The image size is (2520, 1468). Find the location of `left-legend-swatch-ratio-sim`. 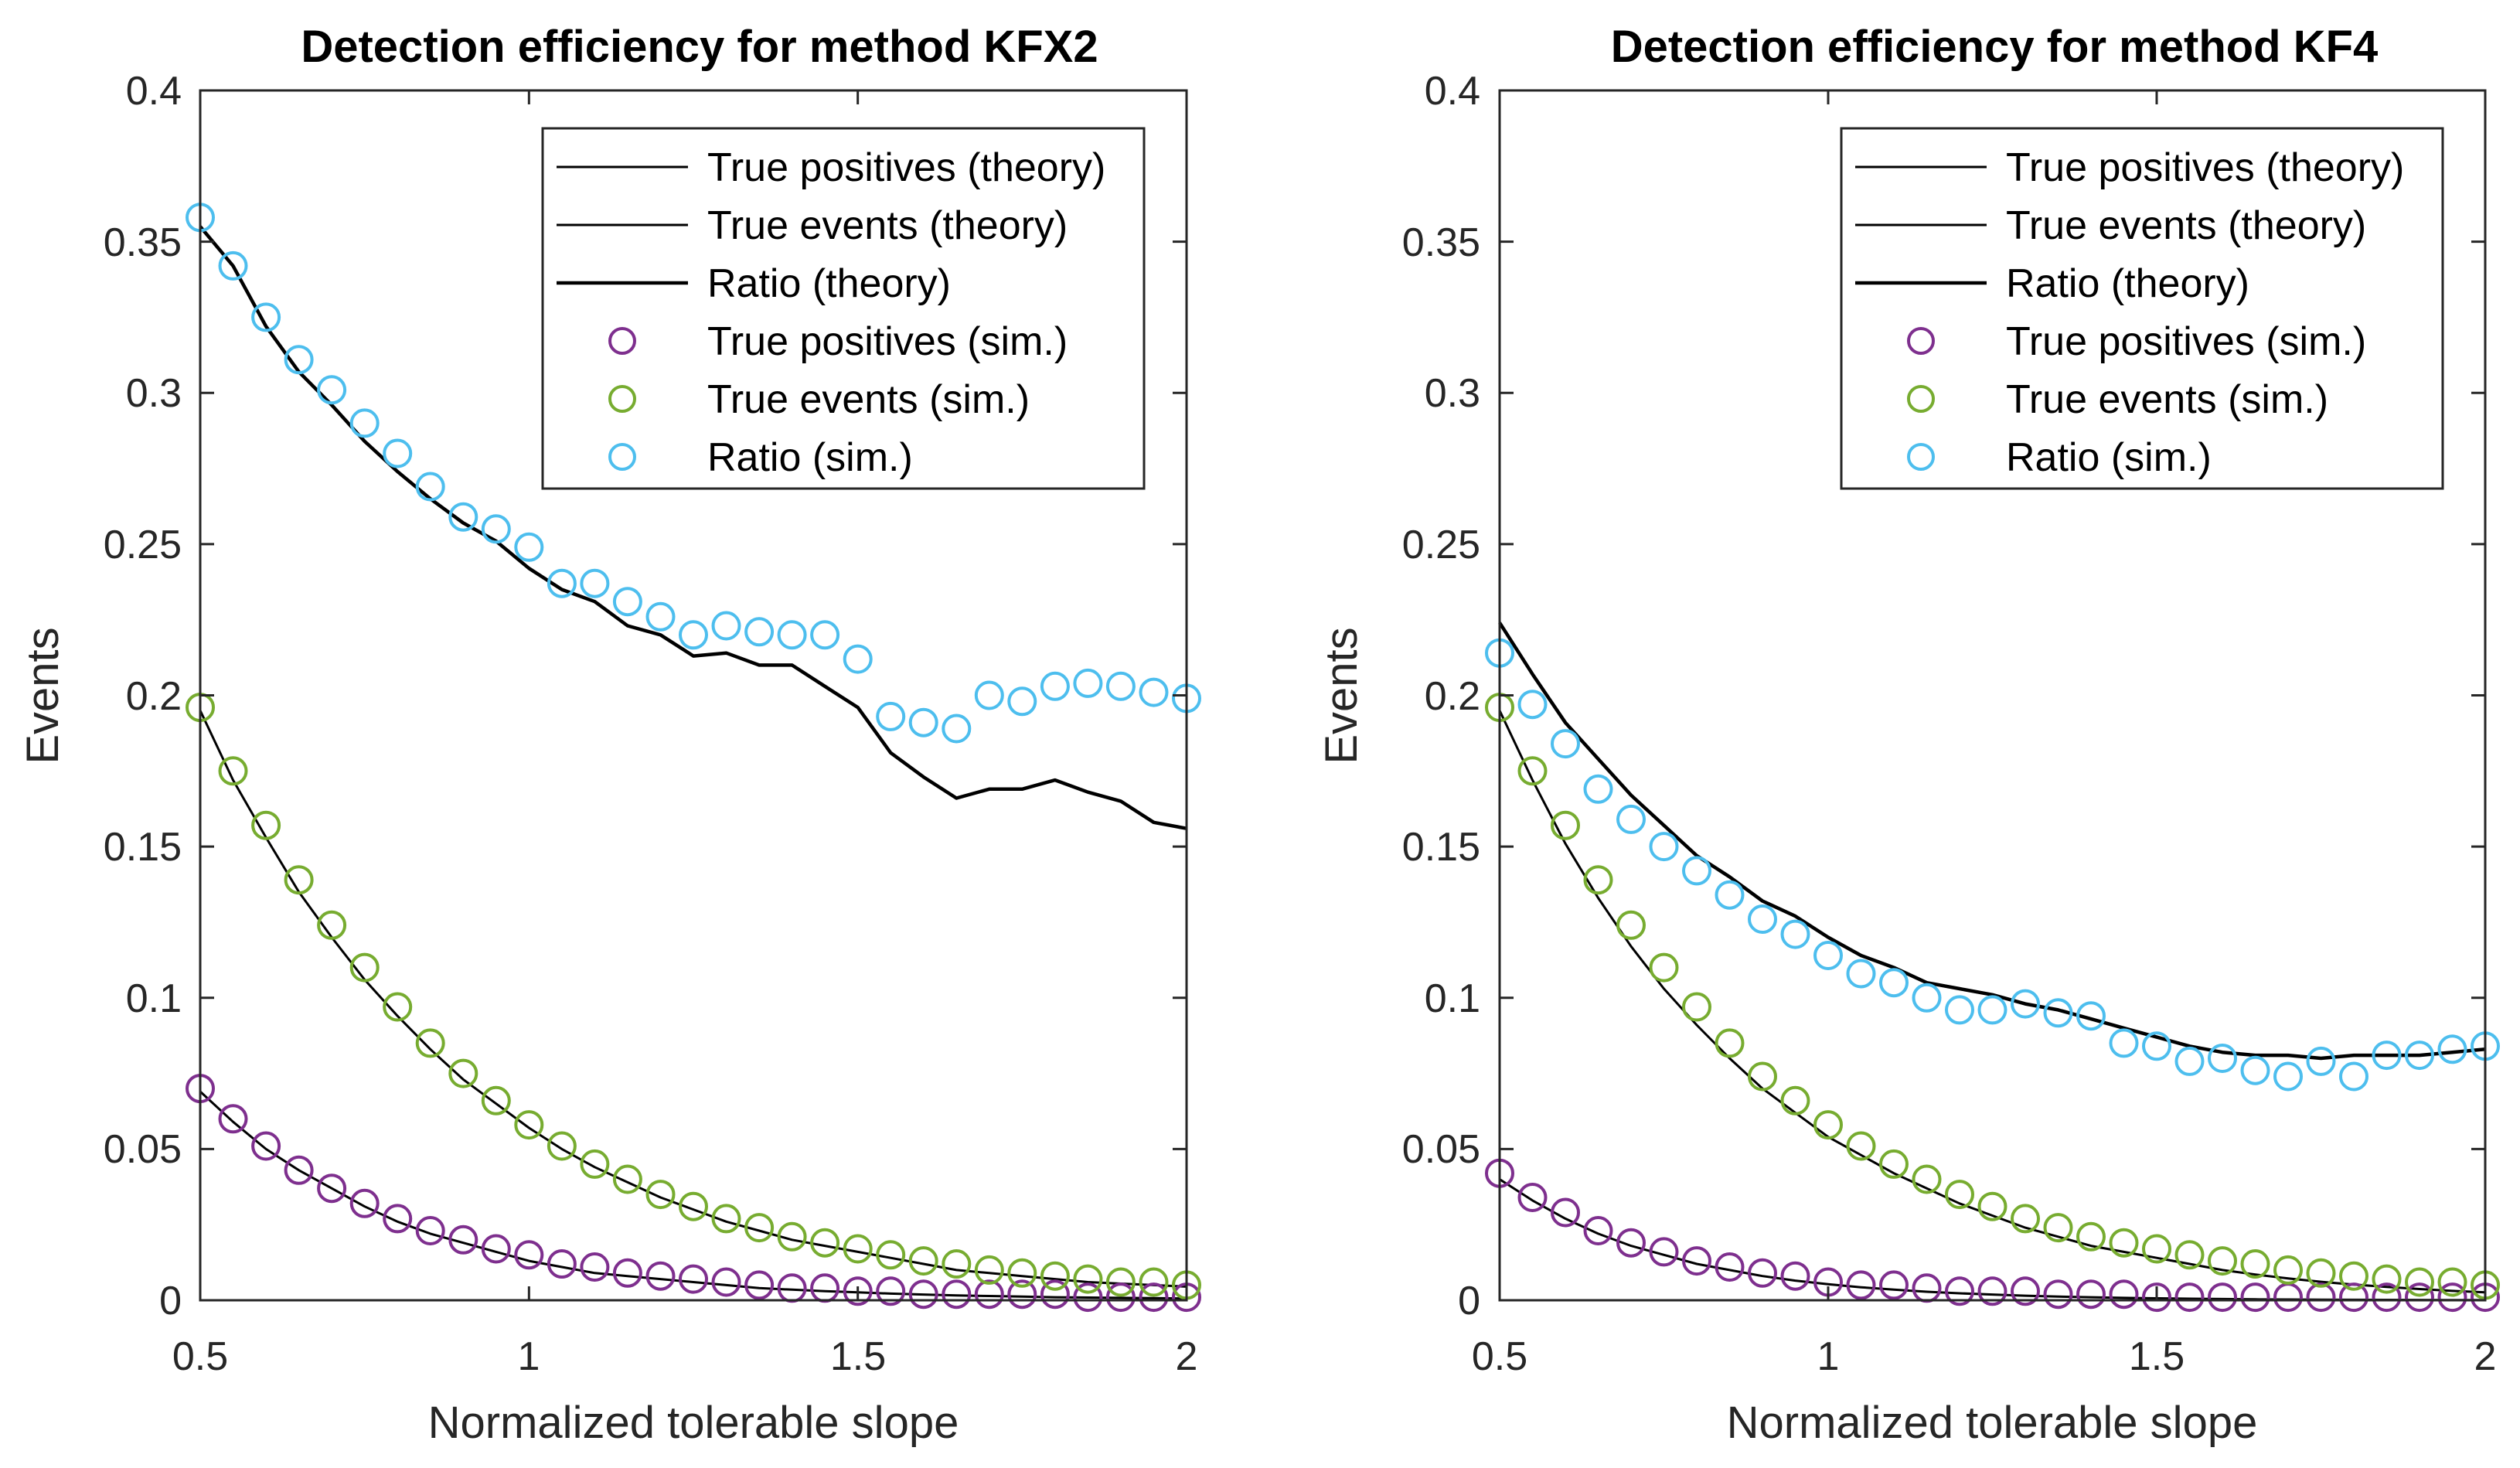

left-legend-swatch-ratio-sim is located at coordinates (622, 457).